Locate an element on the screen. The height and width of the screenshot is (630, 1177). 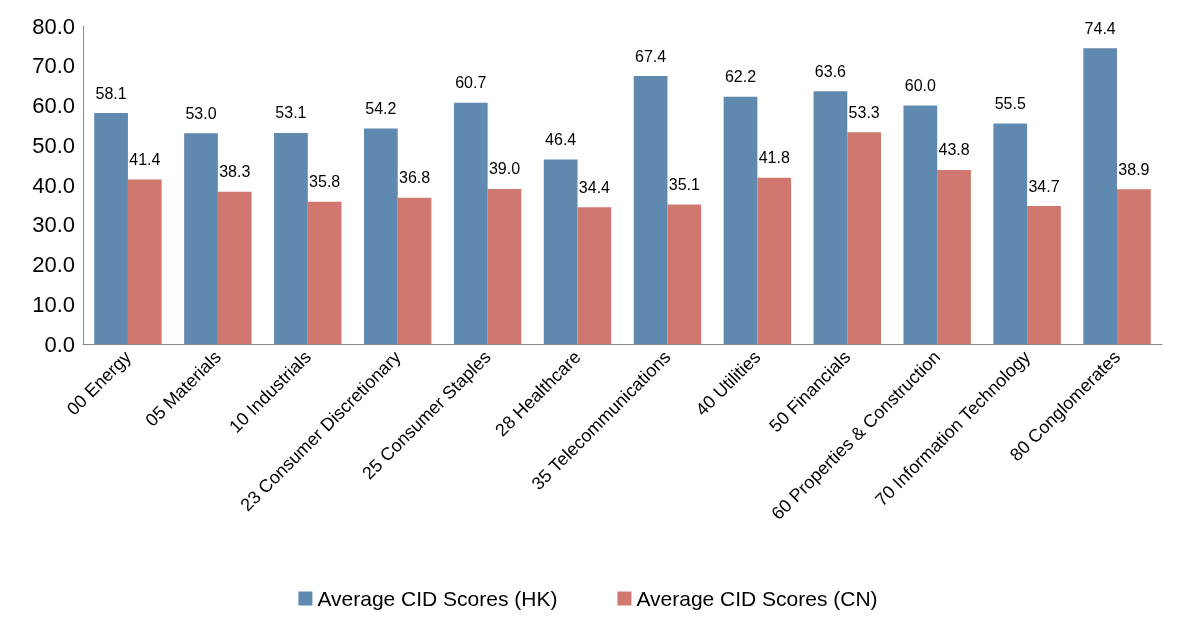
data-label: 46.4 is located at coordinates (561, 140).